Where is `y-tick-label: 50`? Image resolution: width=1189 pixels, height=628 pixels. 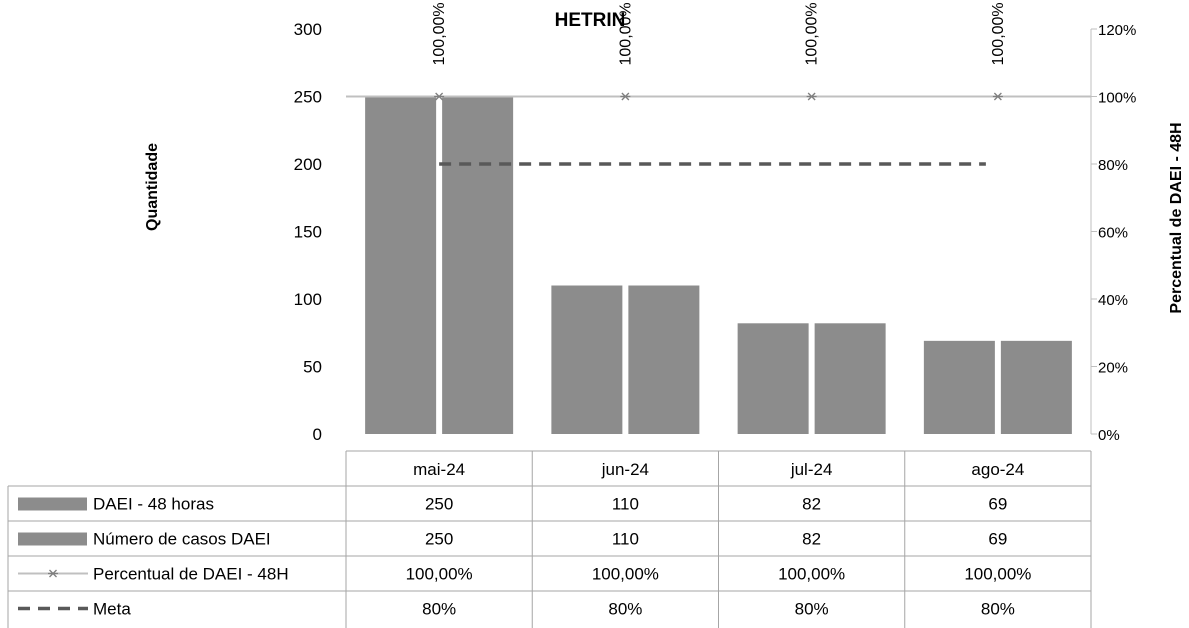
y-tick-label: 50 is located at coordinates (312, 367).